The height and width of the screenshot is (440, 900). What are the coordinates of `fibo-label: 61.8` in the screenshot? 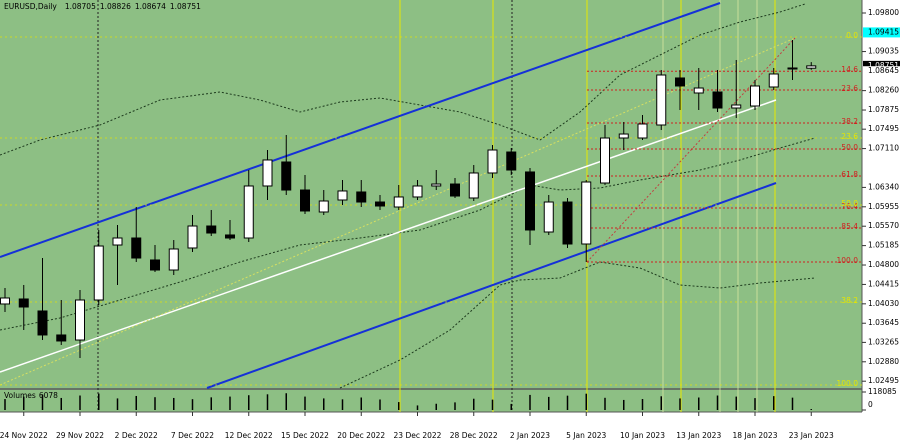 It's located at (849, 174).